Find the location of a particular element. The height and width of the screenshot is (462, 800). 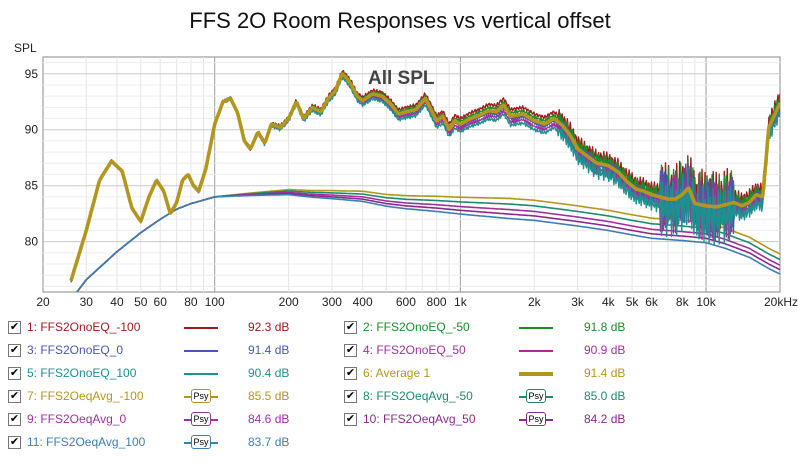

x-tick-label: 80 is located at coordinates (191, 302).